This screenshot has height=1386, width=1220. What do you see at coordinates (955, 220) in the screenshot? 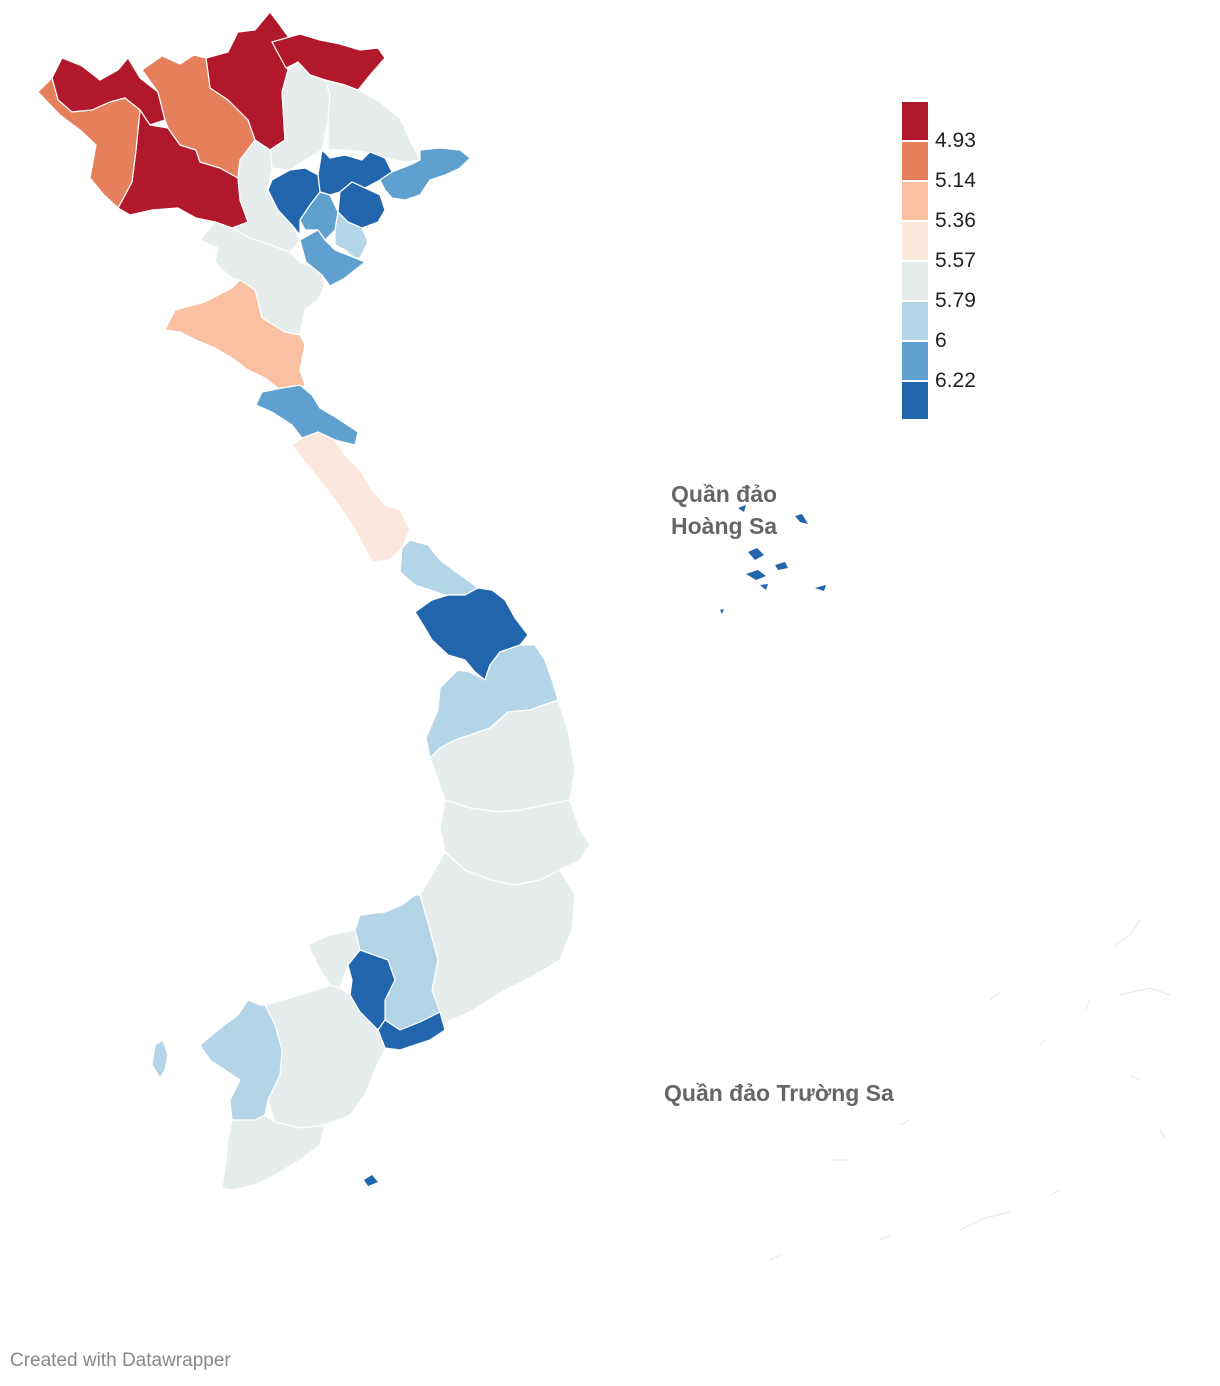
I see `legend-label-3: 5.36` at bounding box center [955, 220].